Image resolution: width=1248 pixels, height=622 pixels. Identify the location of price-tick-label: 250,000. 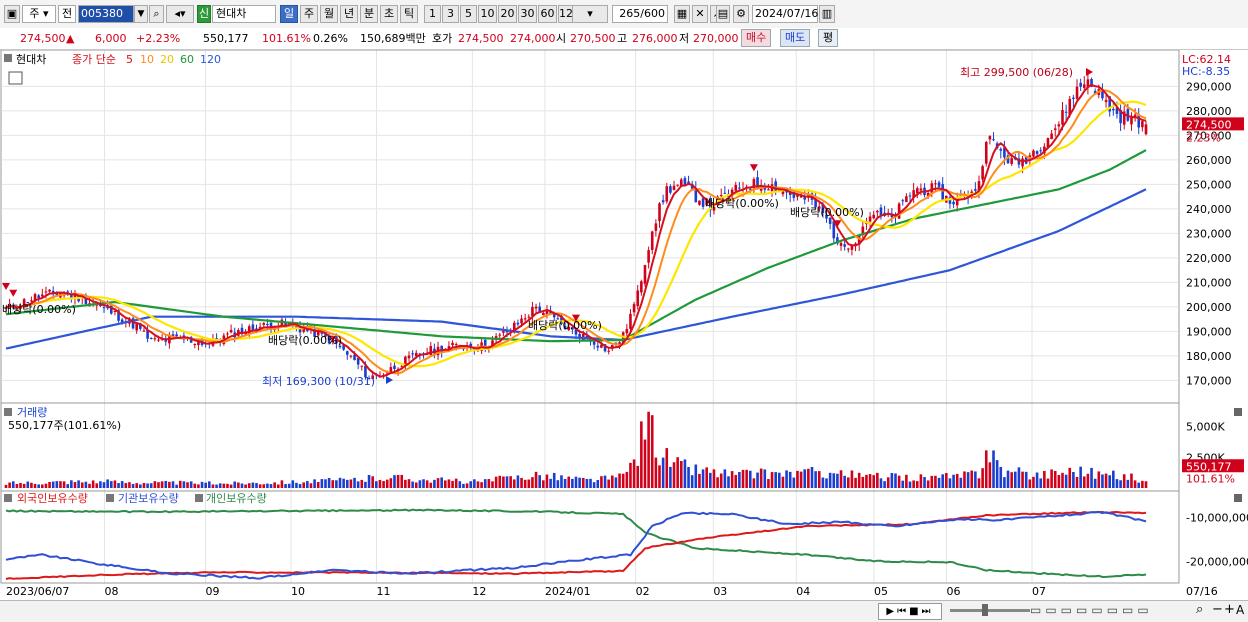
(1209, 184).